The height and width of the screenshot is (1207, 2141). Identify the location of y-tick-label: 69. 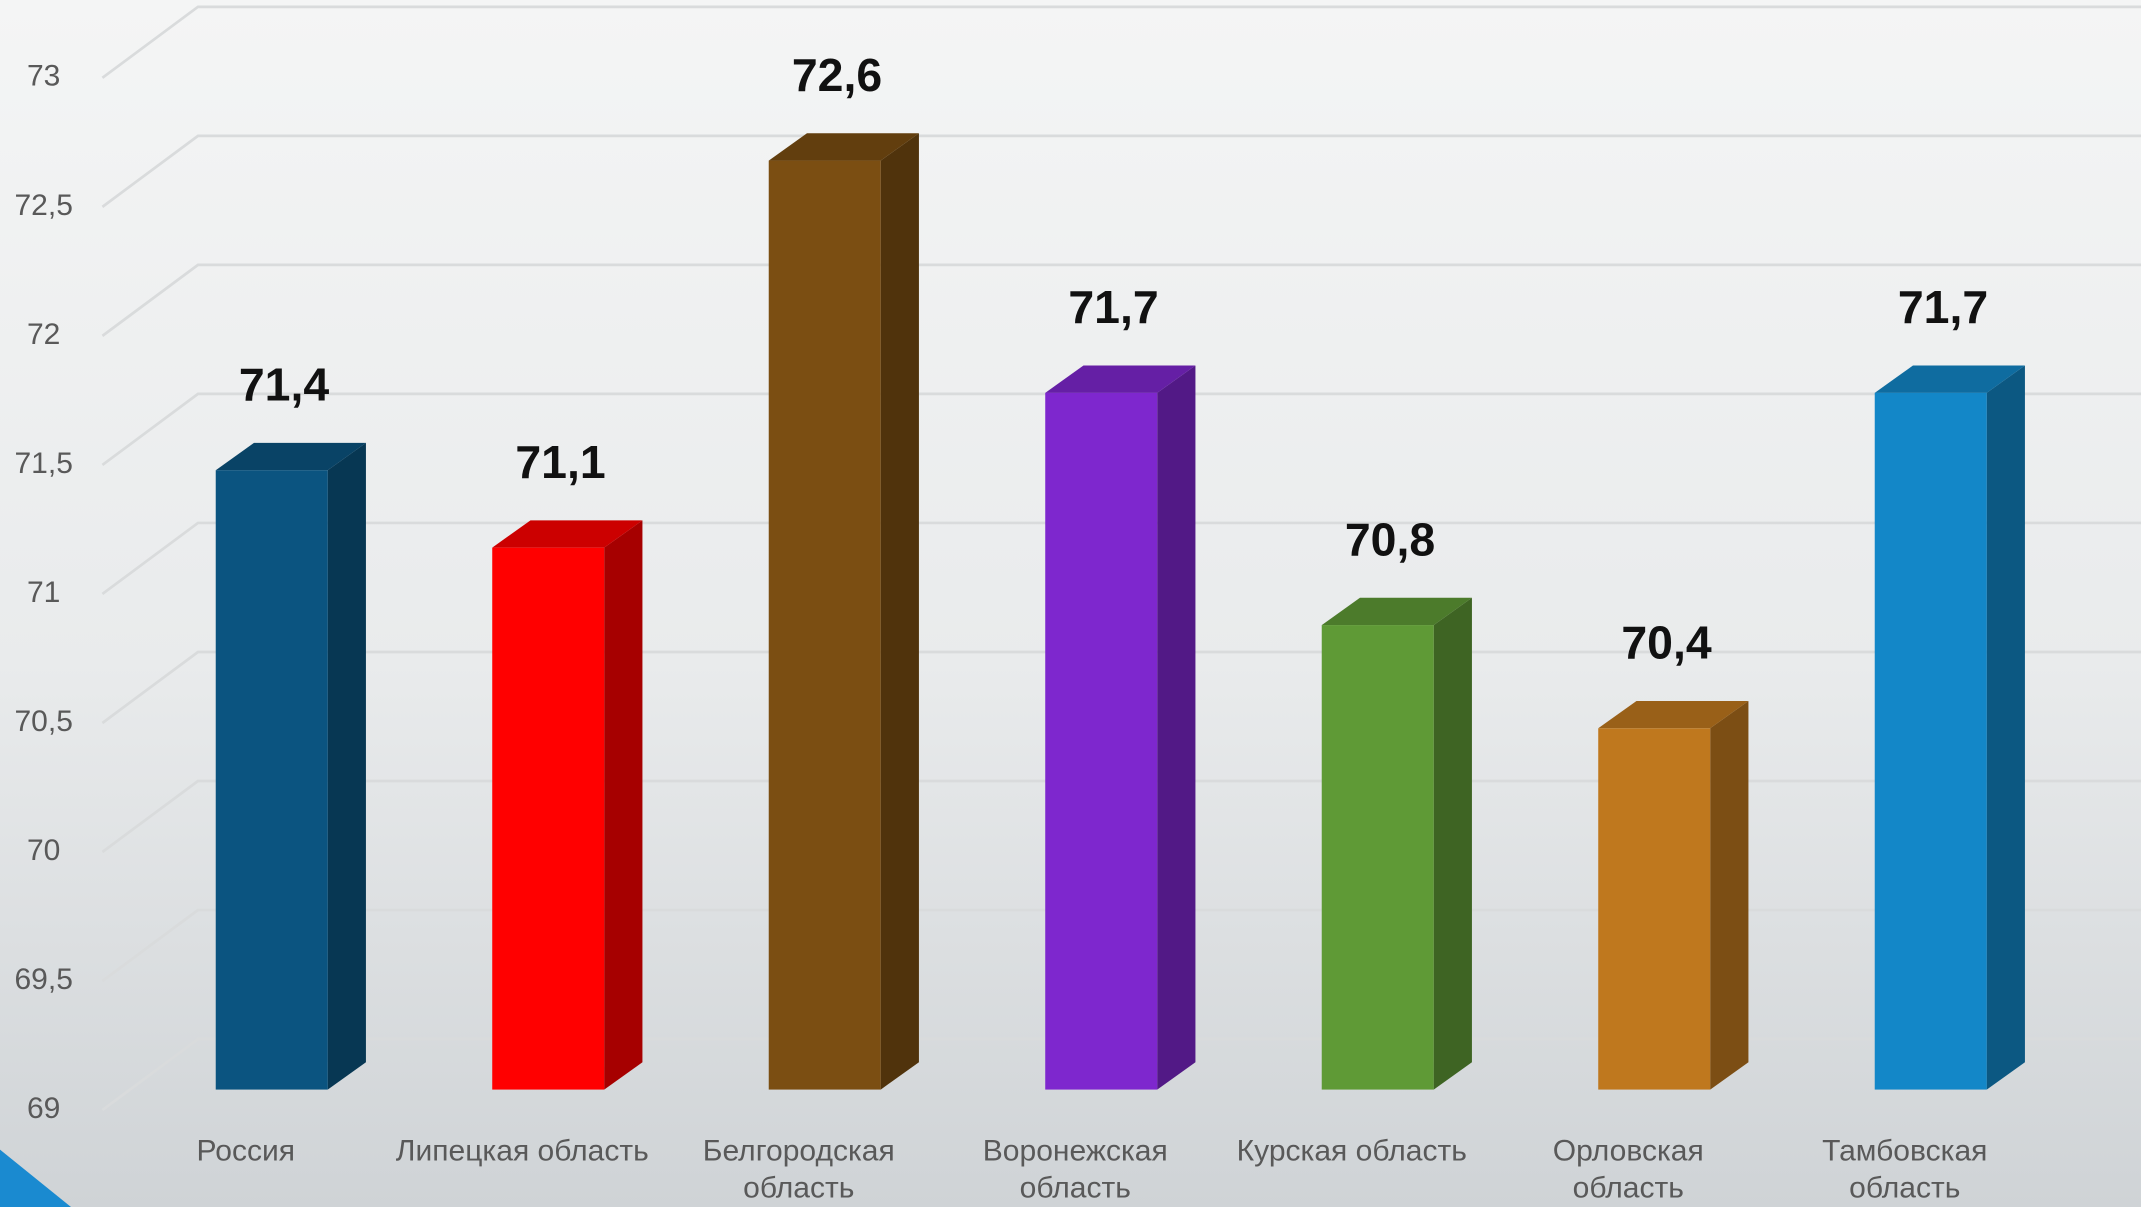
(43, 1108).